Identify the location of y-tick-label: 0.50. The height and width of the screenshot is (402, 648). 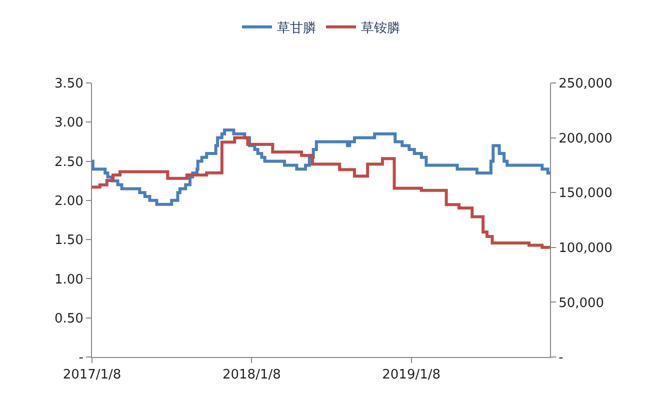
(69, 318).